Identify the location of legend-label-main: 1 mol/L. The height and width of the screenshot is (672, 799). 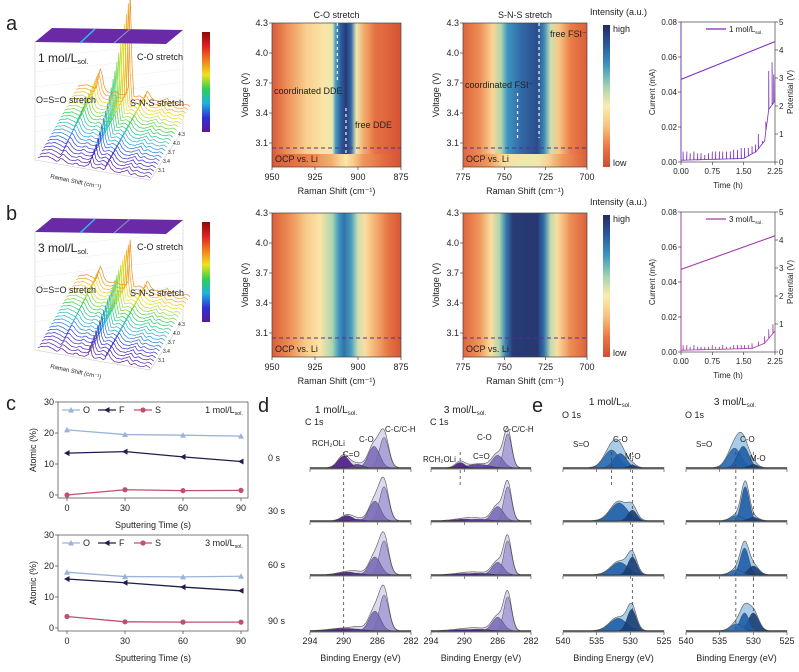
(742, 29).